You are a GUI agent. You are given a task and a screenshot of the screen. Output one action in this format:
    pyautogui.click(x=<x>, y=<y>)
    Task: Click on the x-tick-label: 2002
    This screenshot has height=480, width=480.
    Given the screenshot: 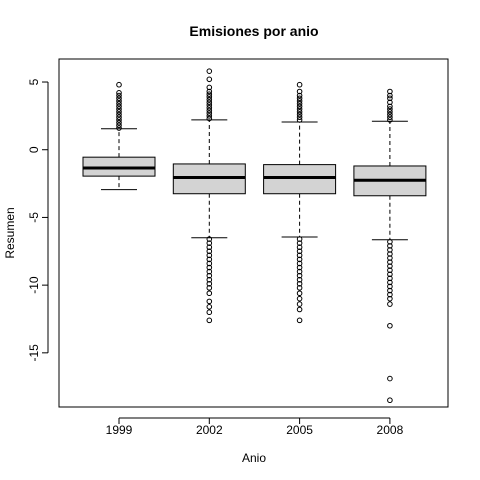 What is the action you would take?
    pyautogui.click(x=209, y=430)
    